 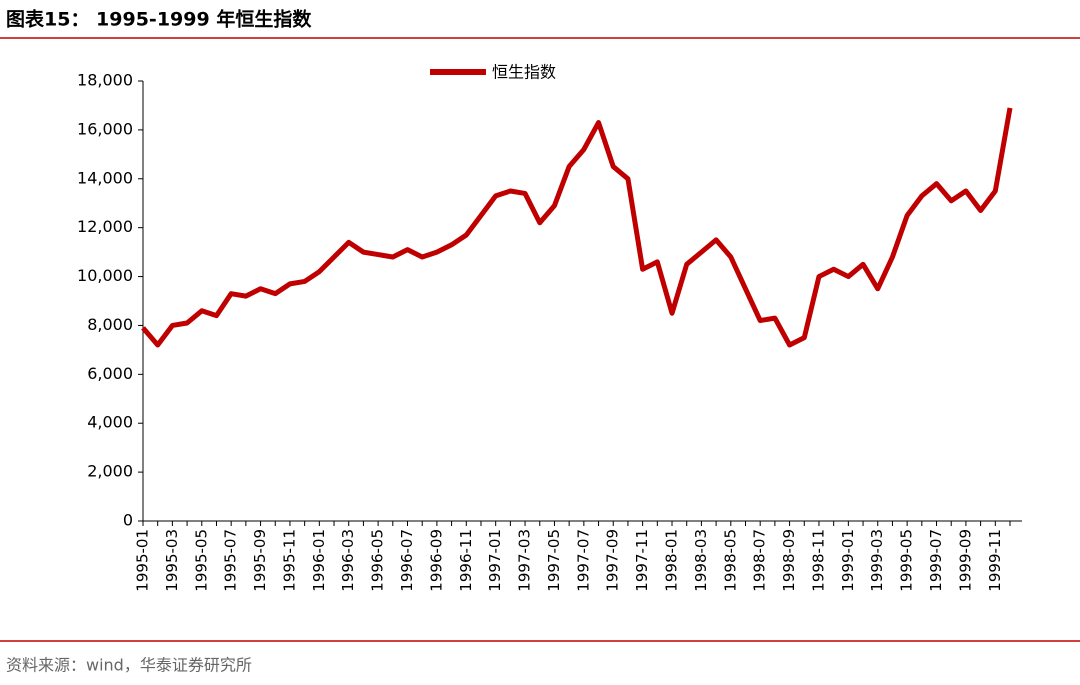 What do you see at coordinates (105, 226) in the screenshot?
I see `y-tick-label: 12,000` at bounding box center [105, 226].